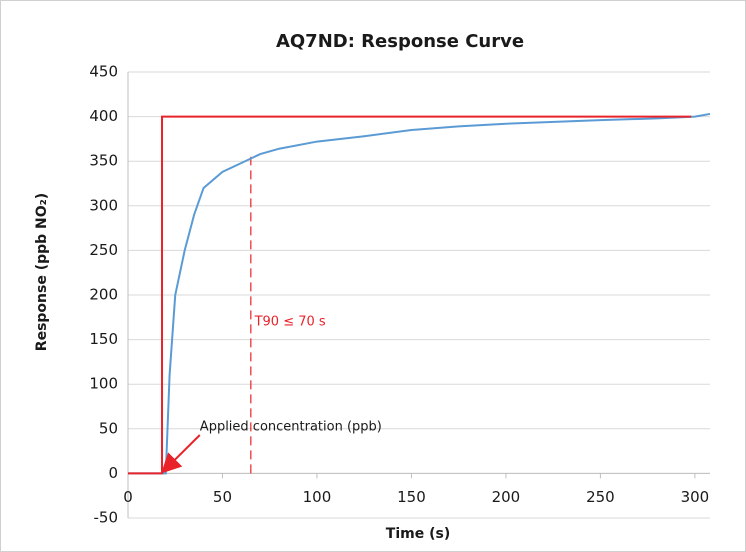  Describe the element at coordinates (42, 272) in the screenshot. I see `y-axis-title: Response (ppb NO₂)` at that location.